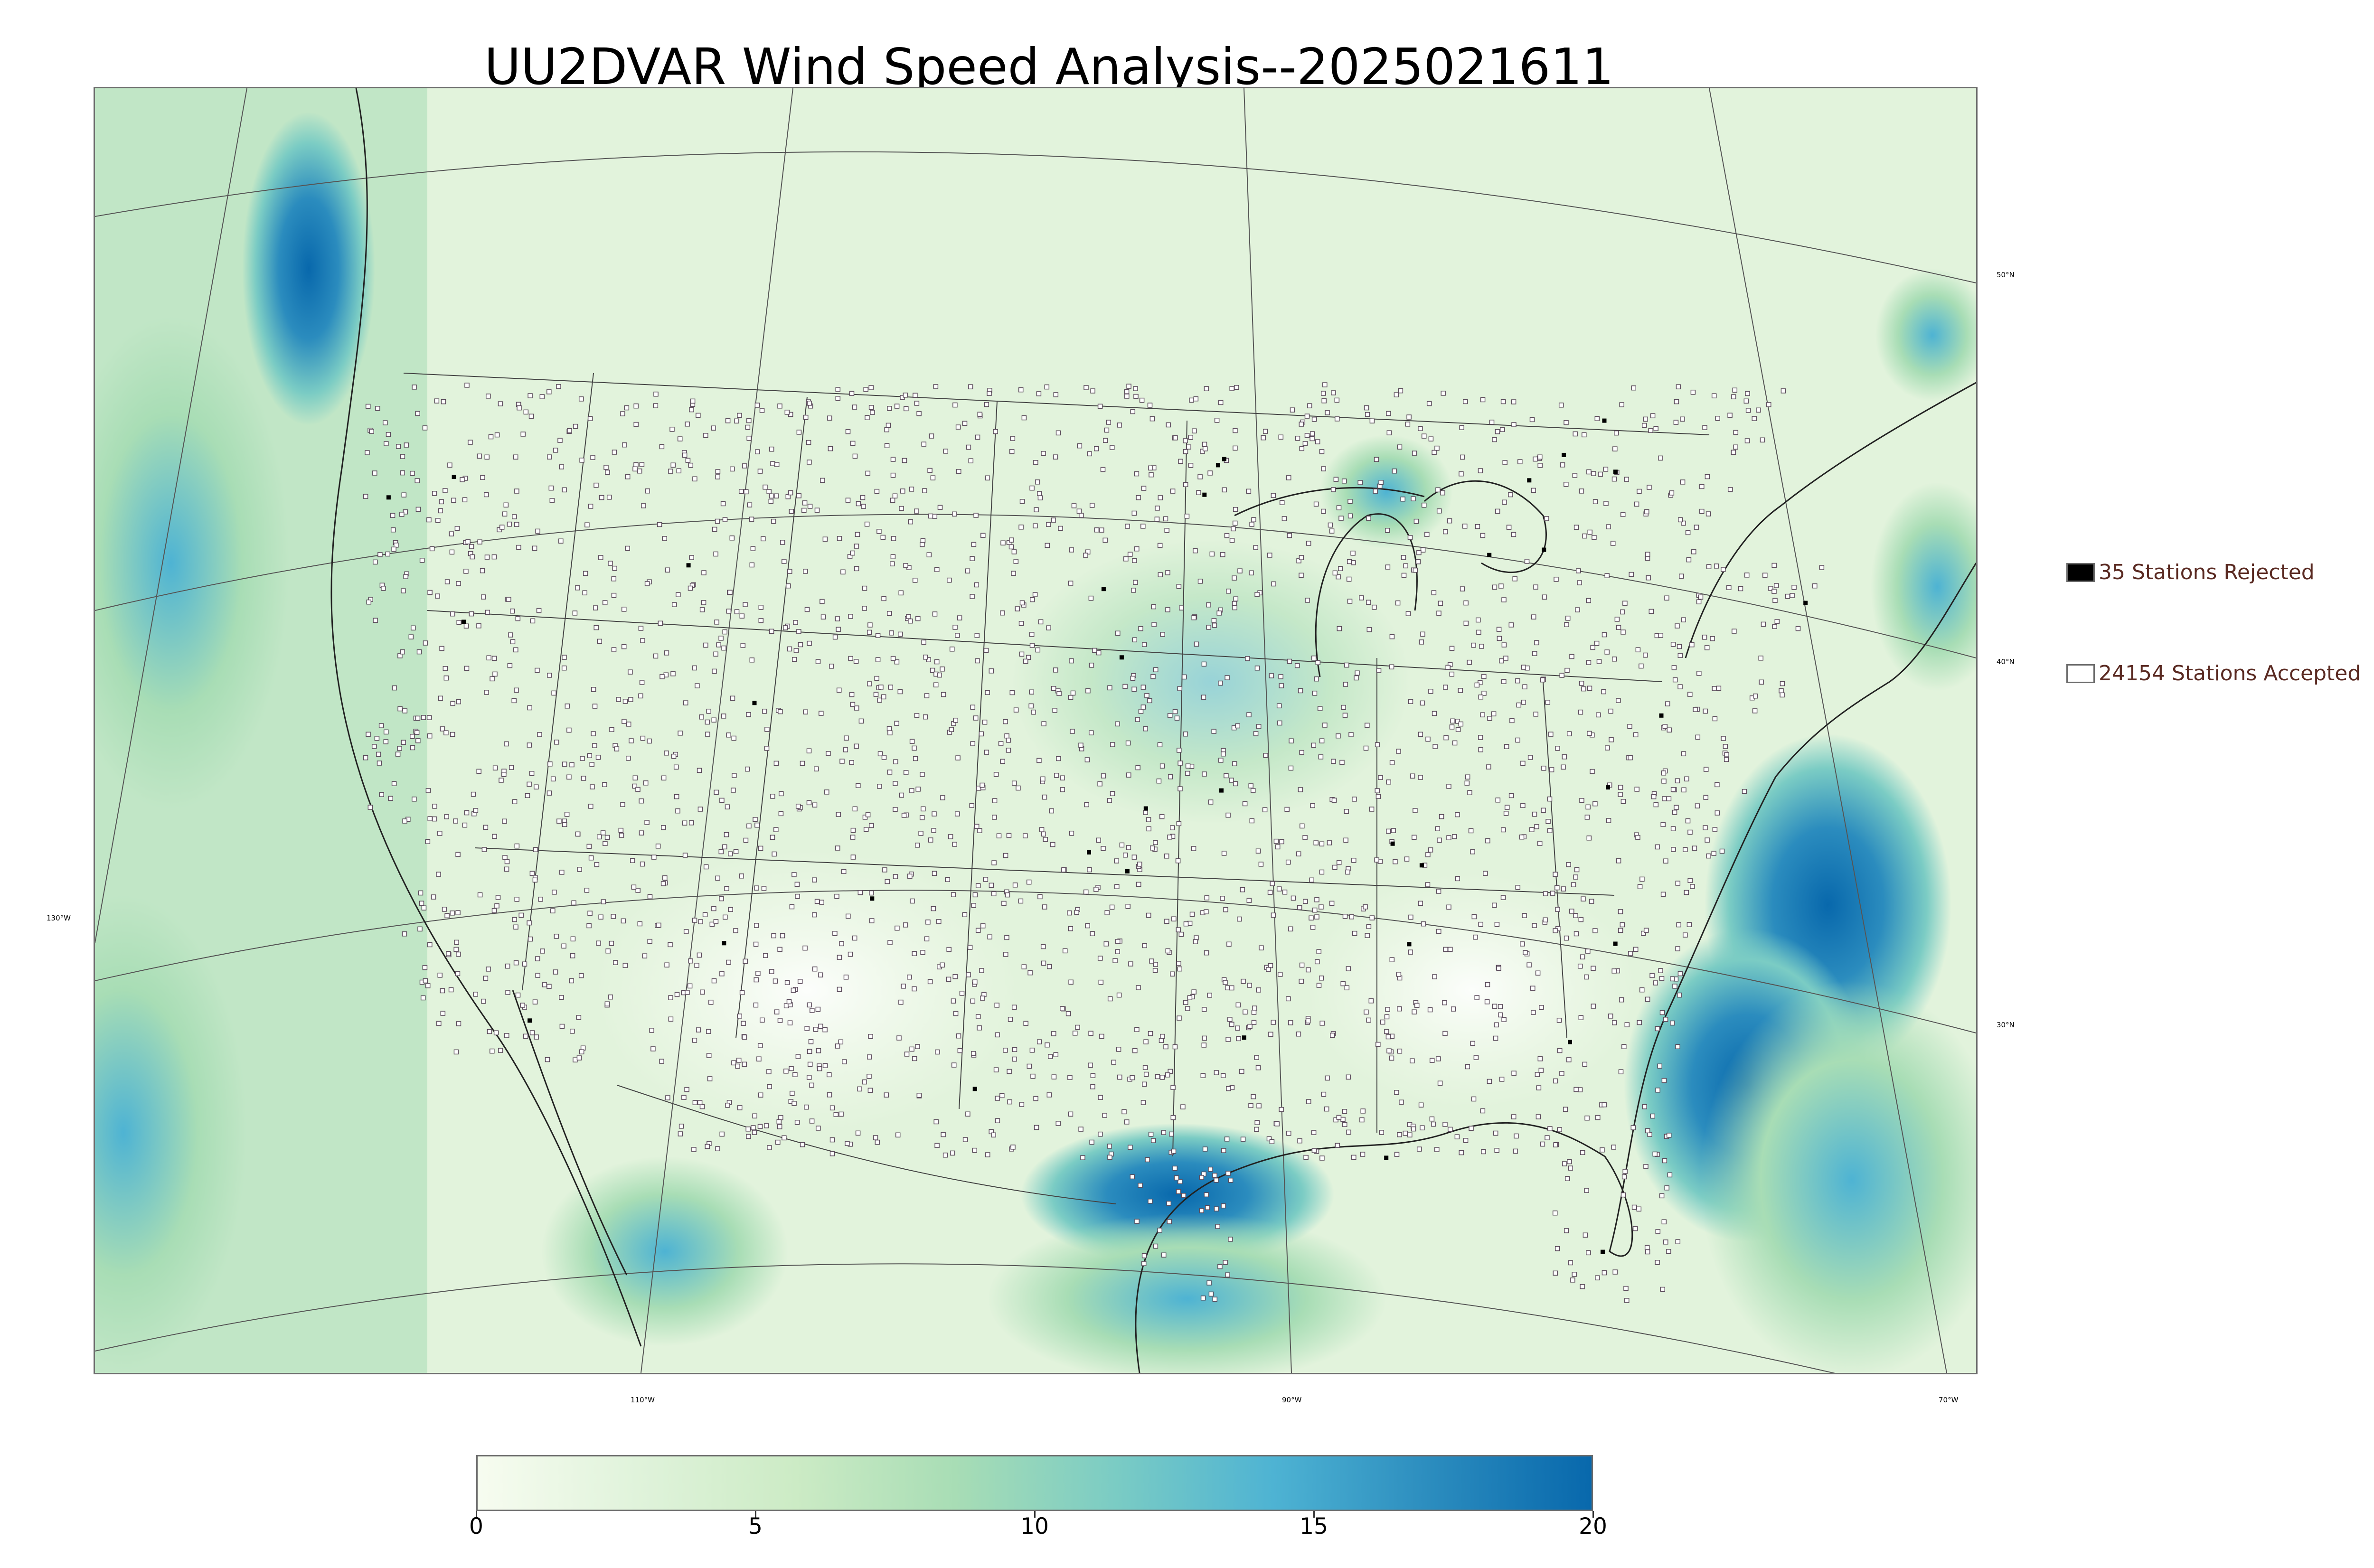 The width and height of the screenshot is (2374, 1568). Describe the element at coordinates (2213, 673) in the screenshot. I see `legend-accepted: 24154 Stations Accepted` at that location.